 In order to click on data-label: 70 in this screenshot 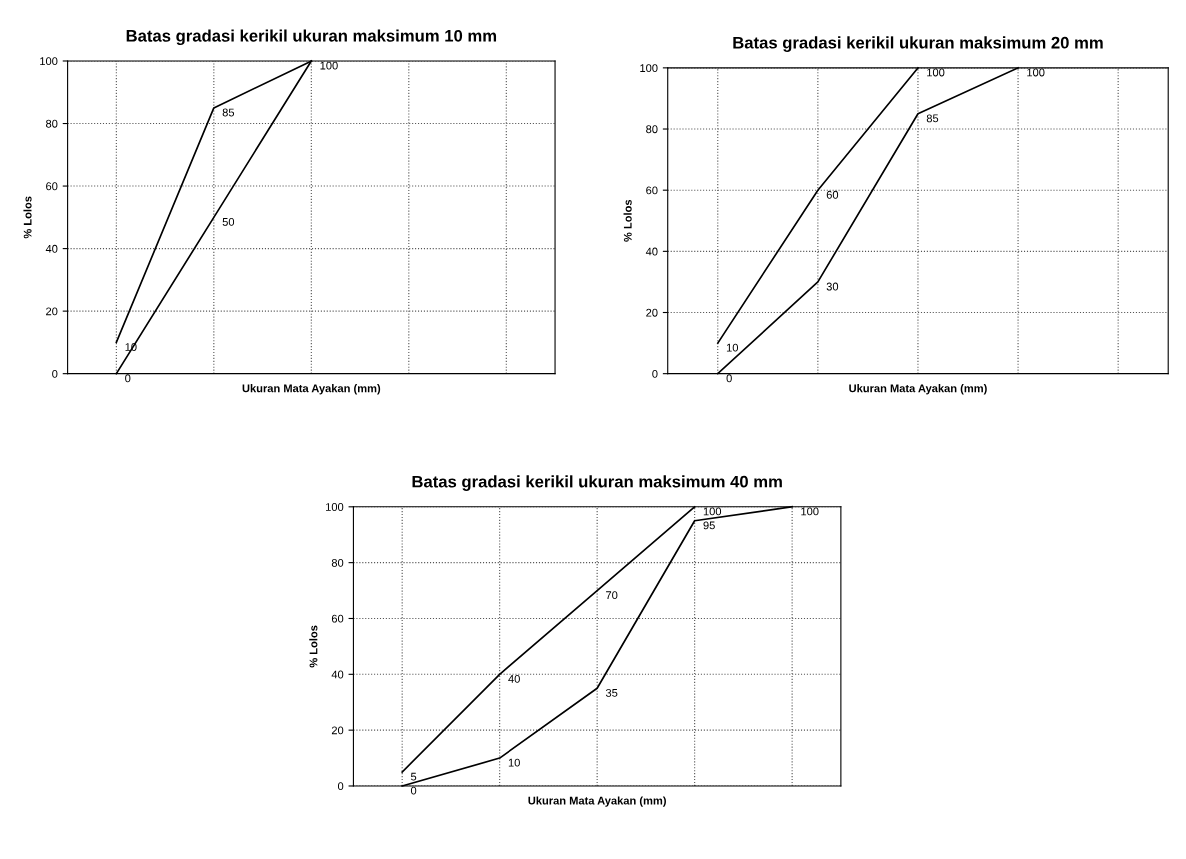, I will do `click(612, 595)`.